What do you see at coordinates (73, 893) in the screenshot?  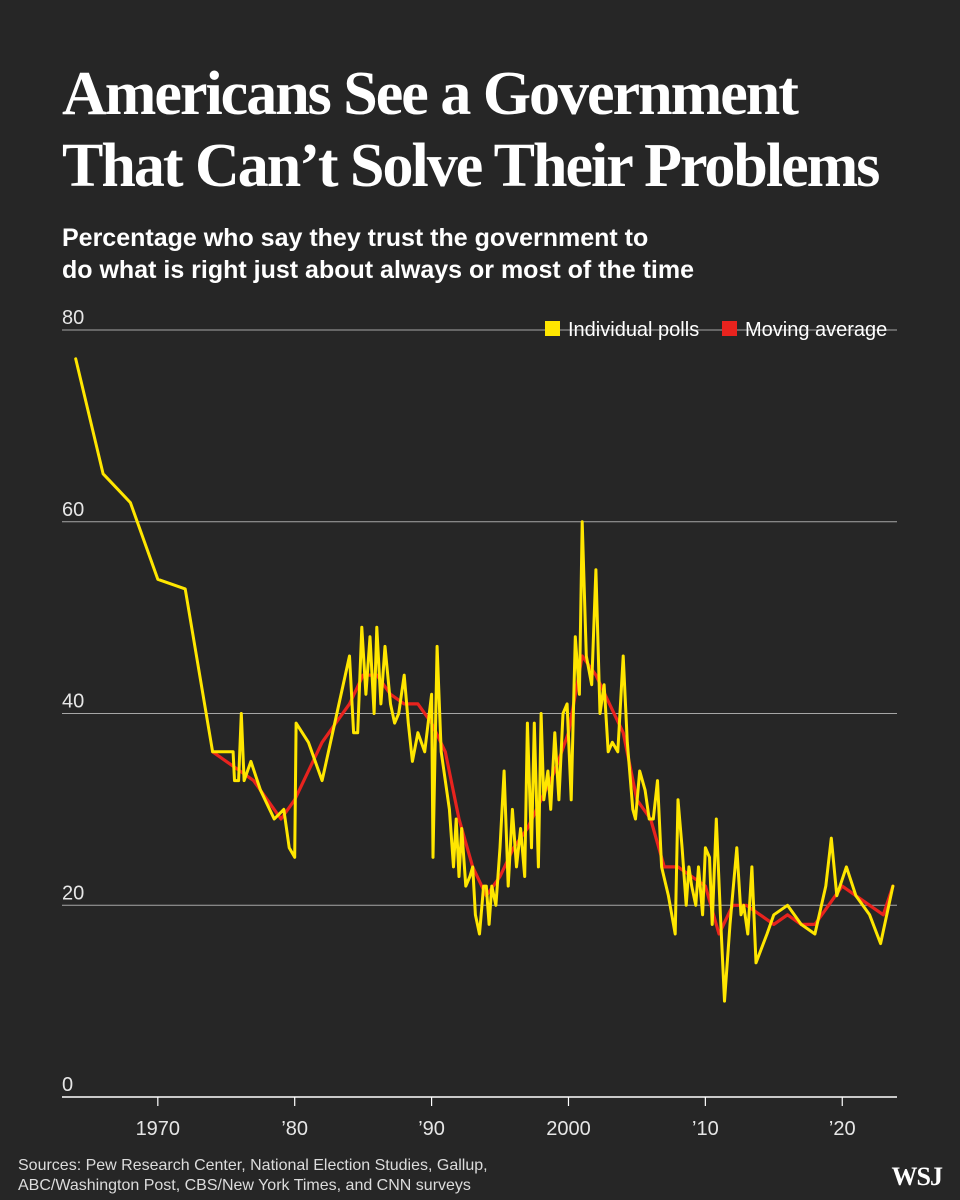 I see `y-tick-label: 20` at bounding box center [73, 893].